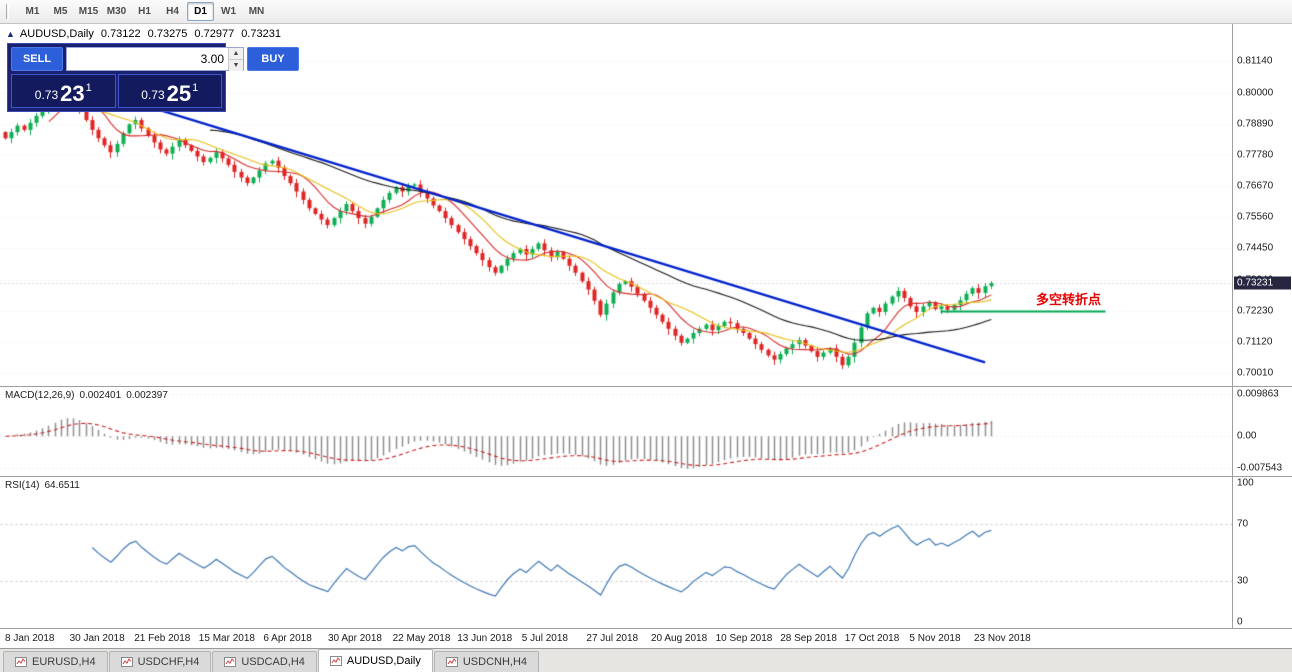  What do you see at coordinates (1262, 552) in the screenshot?
I see `rsi-axis: 100 70 30 0` at bounding box center [1262, 552].